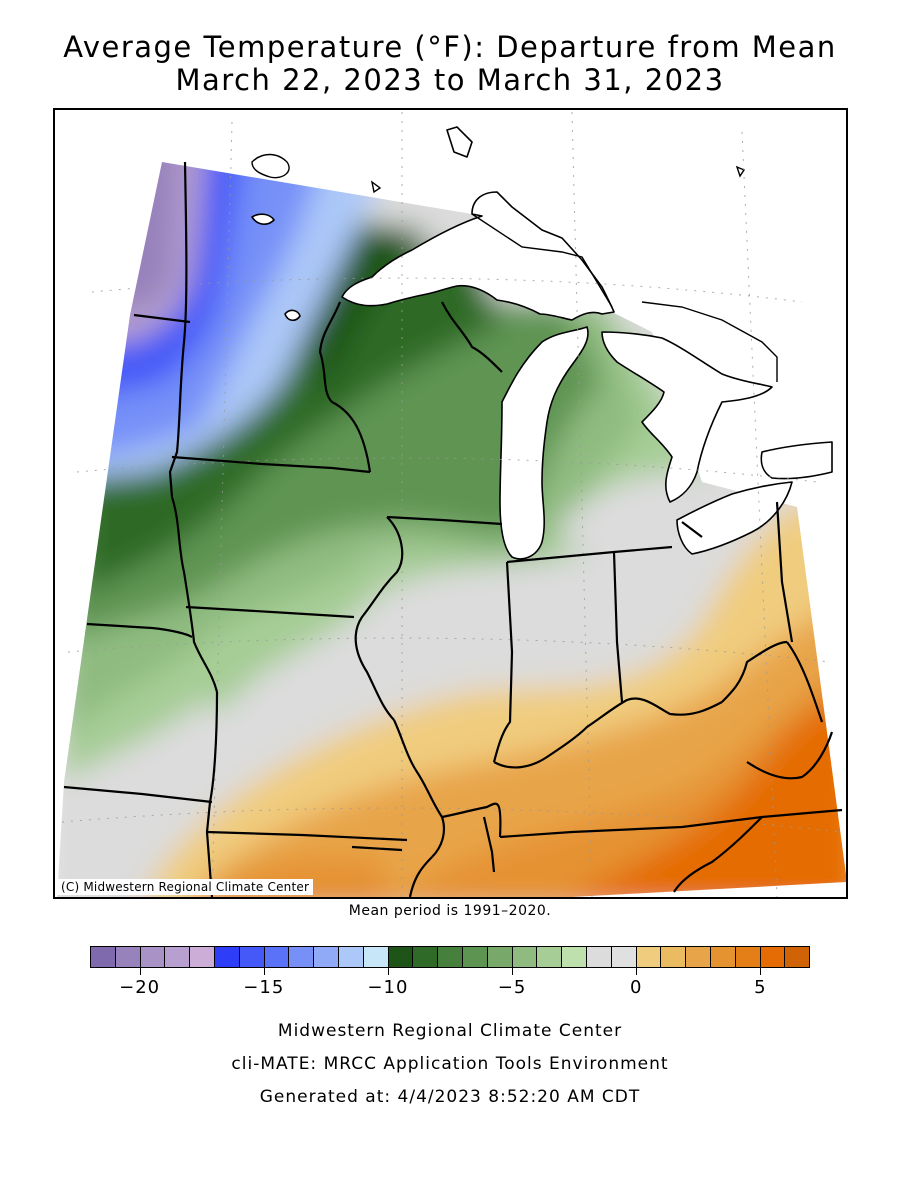  I want to click on lake-michigan, so click(544, 443).